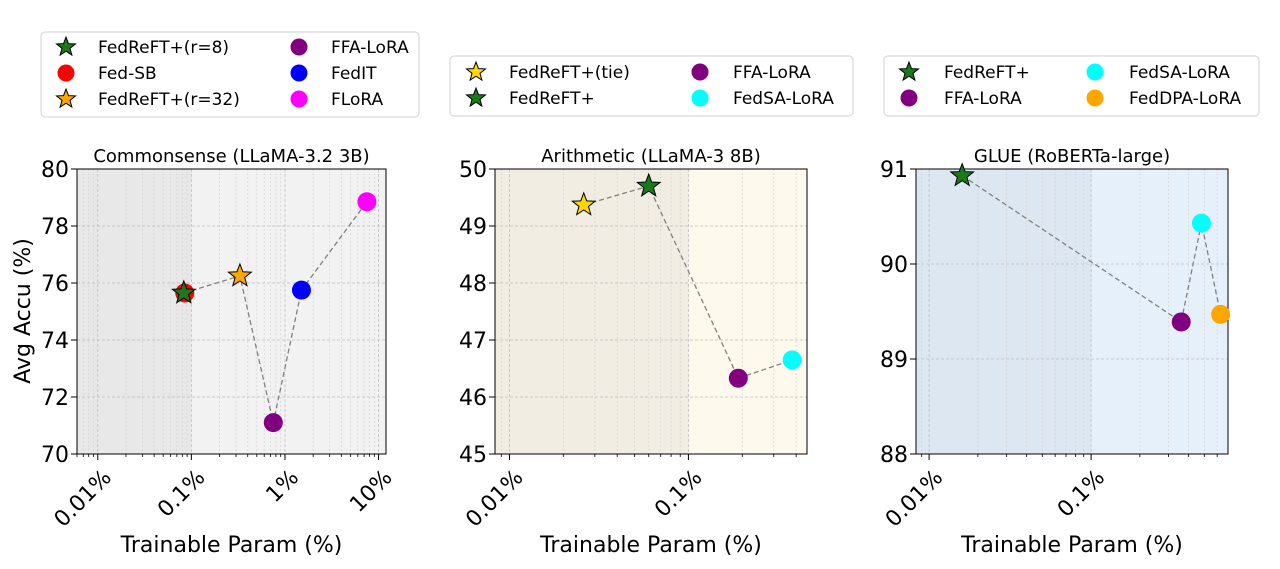 The image size is (1280, 569). What do you see at coordinates (169, 100) in the screenshot?
I see `legend-label: FedReFT+(r=32)` at bounding box center [169, 100].